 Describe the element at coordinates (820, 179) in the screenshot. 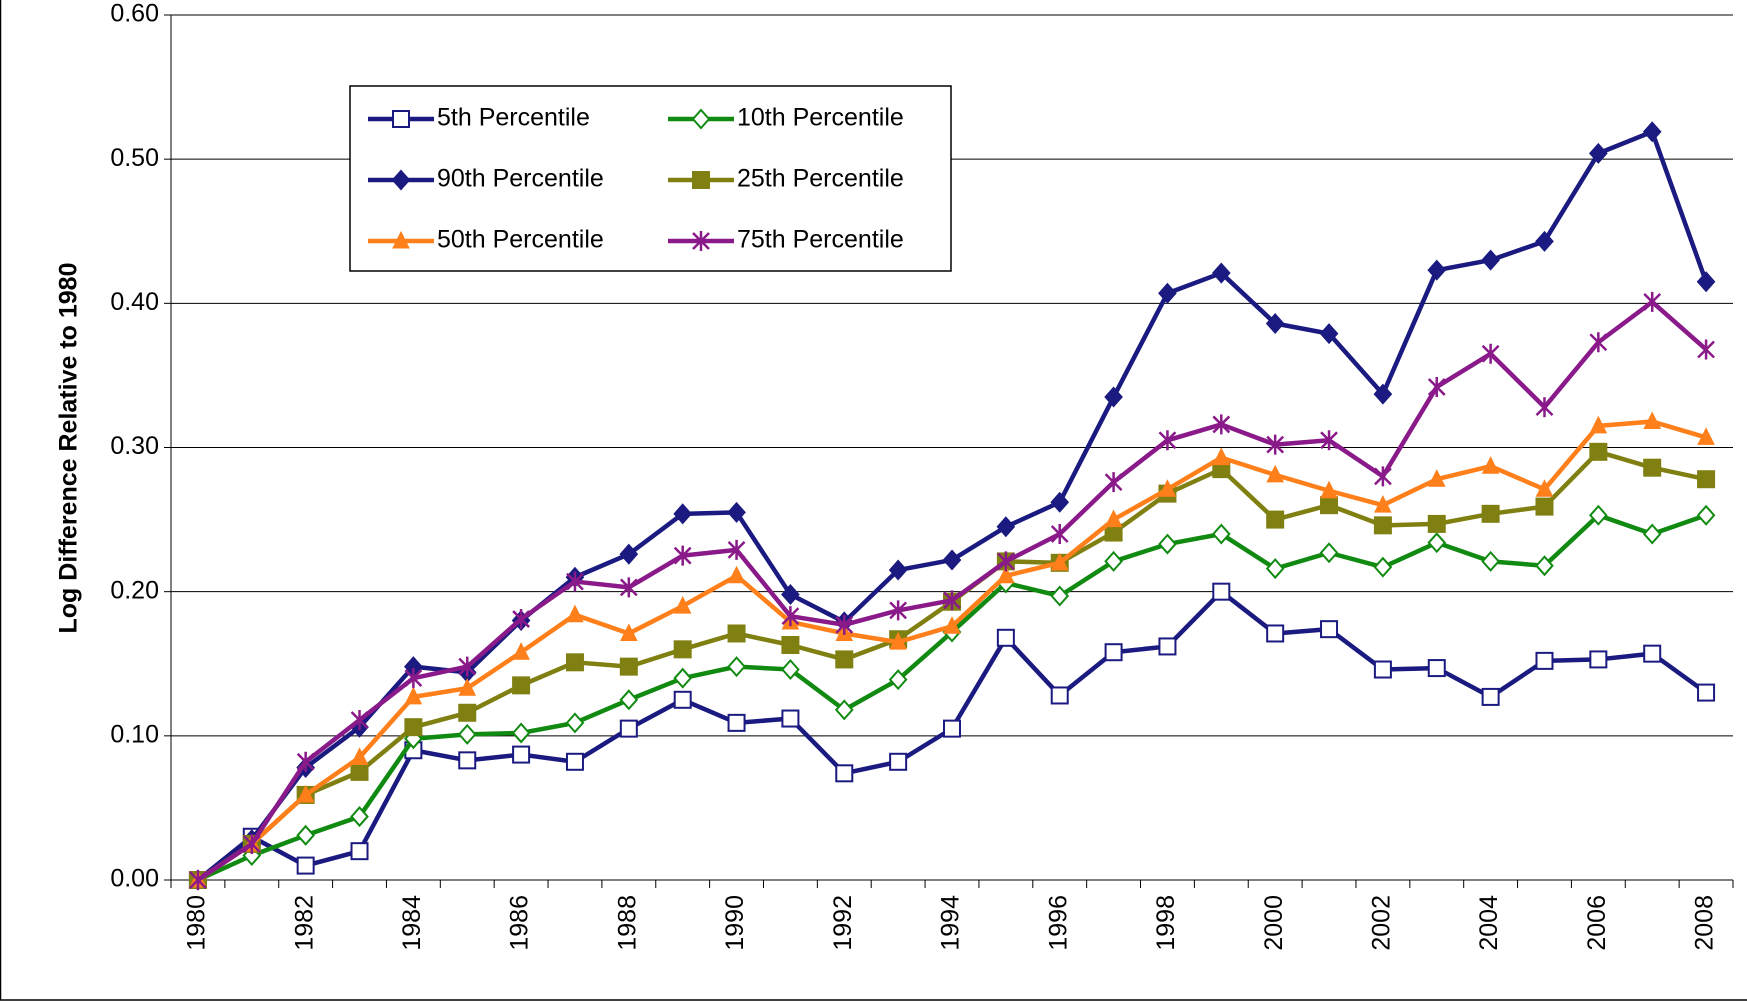

I see `legend-label: 25th Percentile` at that location.